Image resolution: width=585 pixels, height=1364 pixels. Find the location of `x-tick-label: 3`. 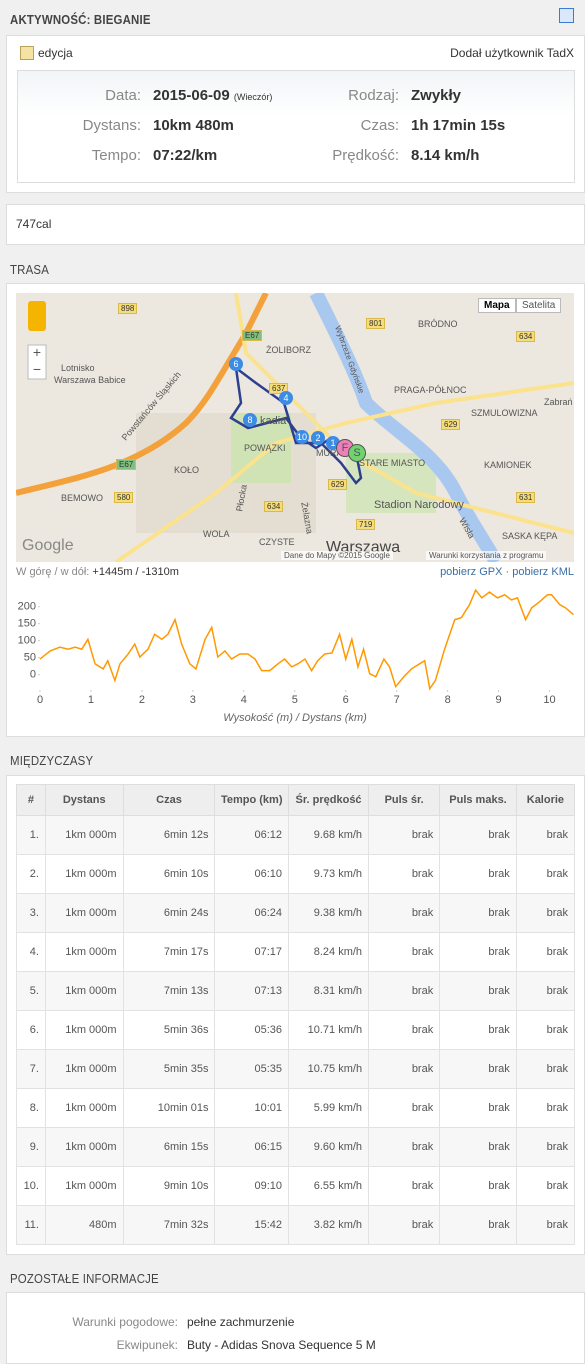

x-tick-label: 3 is located at coordinates (193, 700).